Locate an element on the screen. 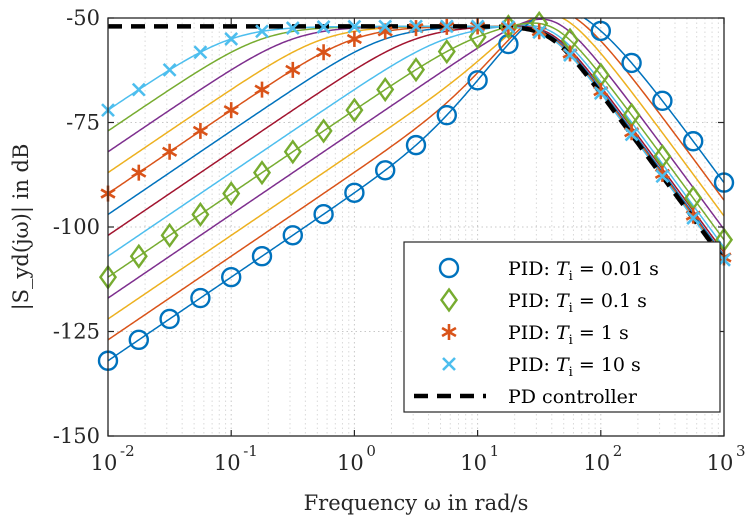 The image size is (747, 522). legend-label: PID: Ti = 0.1 s is located at coordinates (577, 303).